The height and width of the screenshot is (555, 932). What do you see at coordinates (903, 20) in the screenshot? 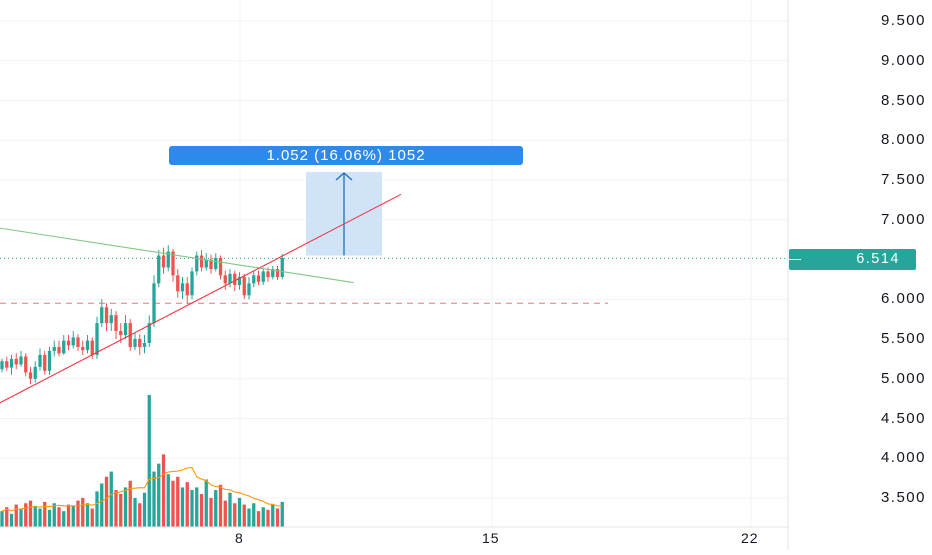
I see `price-tick-label: 9.500` at bounding box center [903, 20].